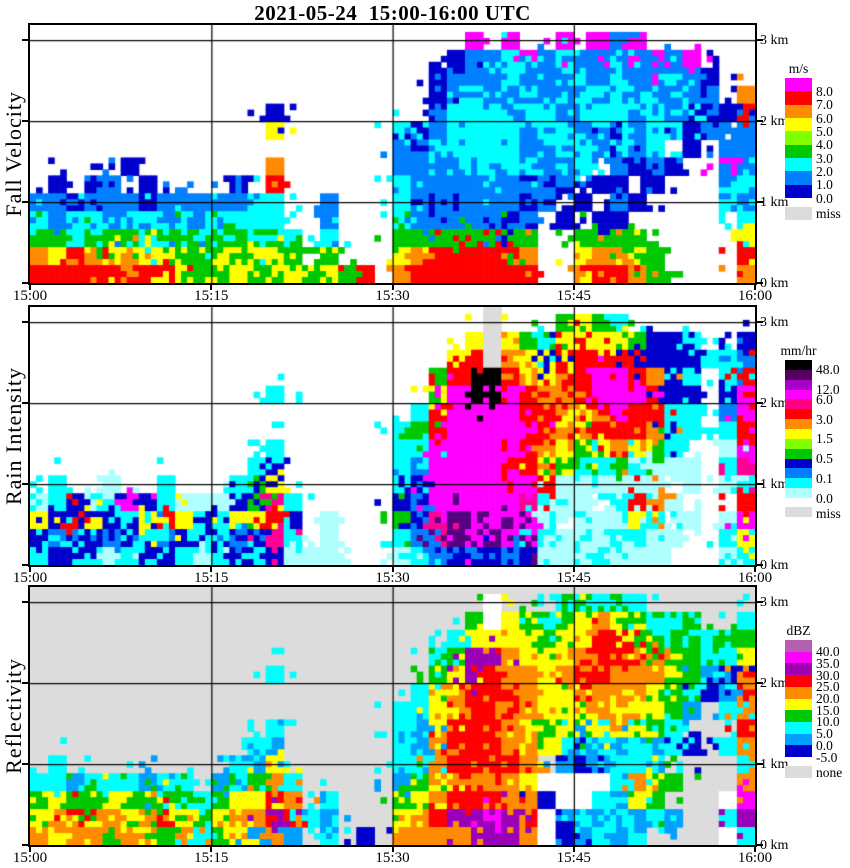  I want to click on legend-value-label: 12.0, so click(828, 390).